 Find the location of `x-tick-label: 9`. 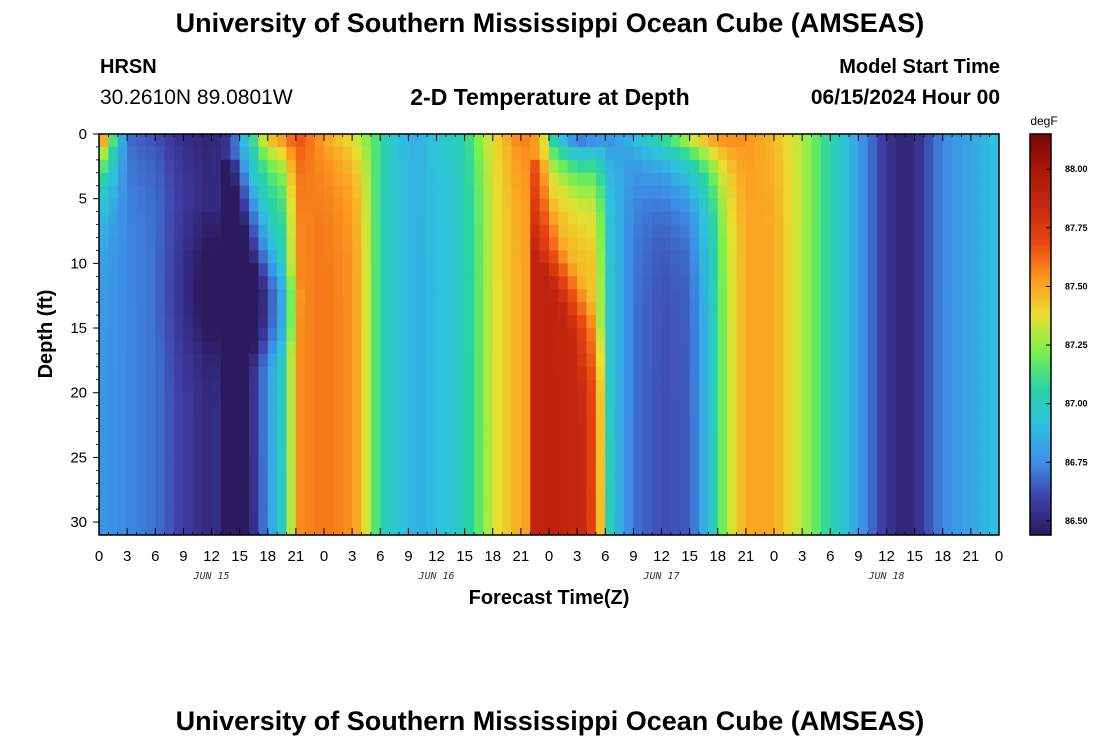

x-tick-label: 9 is located at coordinates (633, 556).